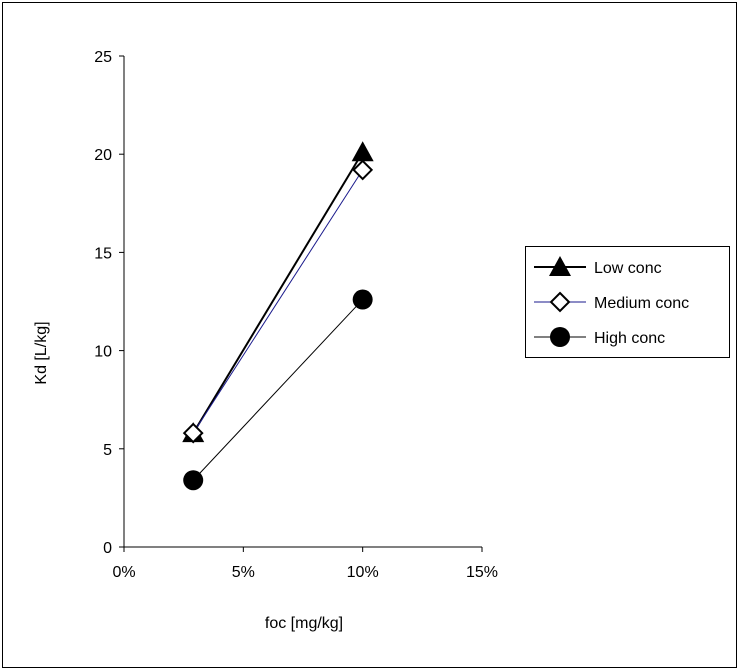  Describe the element at coordinates (107, 450) in the screenshot. I see `y-tick-label: 5` at that location.